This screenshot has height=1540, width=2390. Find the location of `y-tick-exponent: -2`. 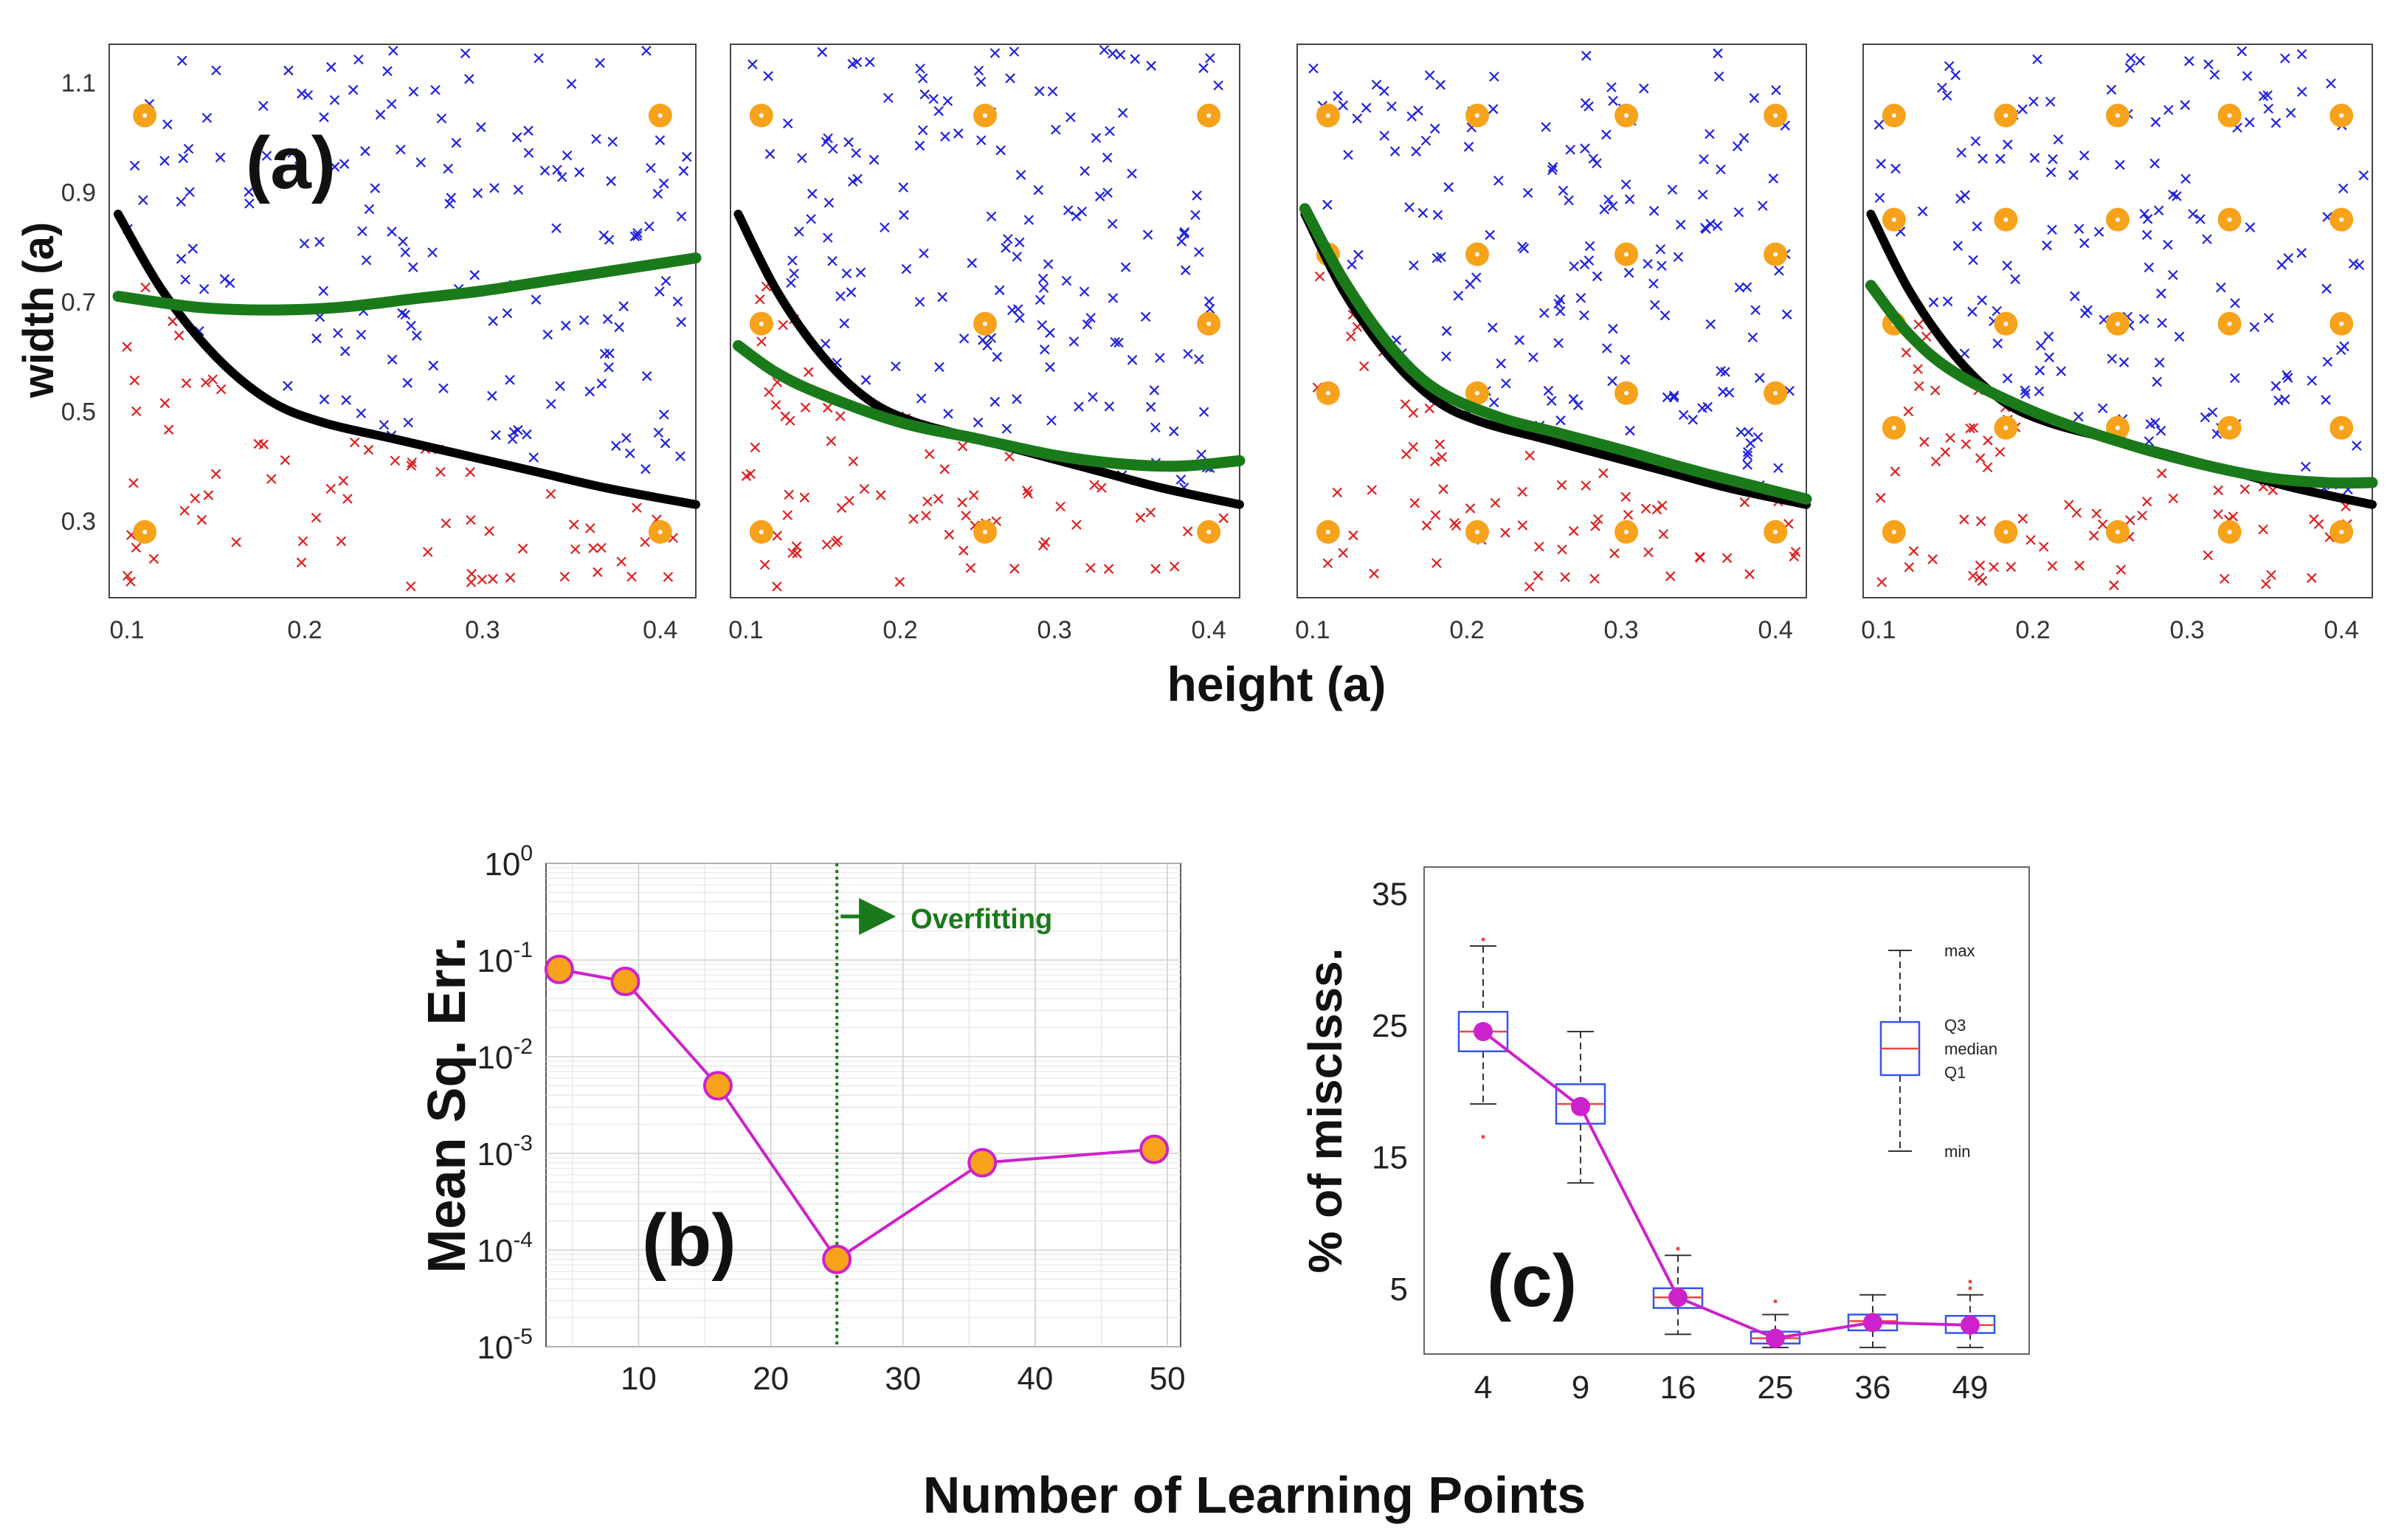

y-tick-exponent: -2 is located at coordinates (523, 1047).